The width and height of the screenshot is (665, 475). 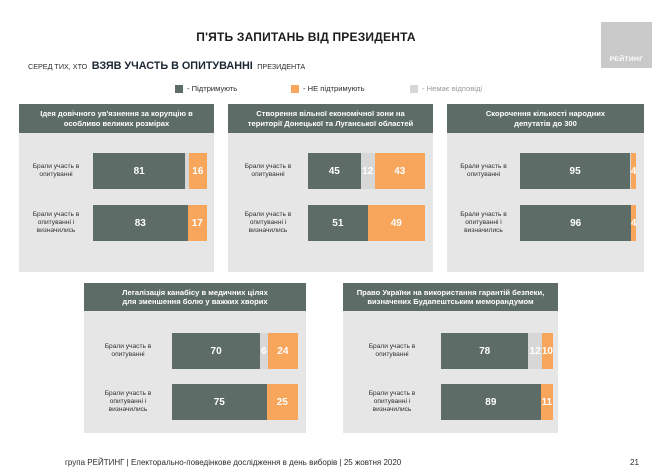 I want to click on bar-segment-oppose: 24, so click(x=282, y=351).